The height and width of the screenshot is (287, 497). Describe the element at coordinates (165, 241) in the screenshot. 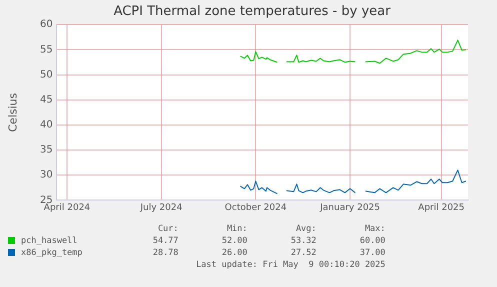

I see `text: 54.77` at that location.